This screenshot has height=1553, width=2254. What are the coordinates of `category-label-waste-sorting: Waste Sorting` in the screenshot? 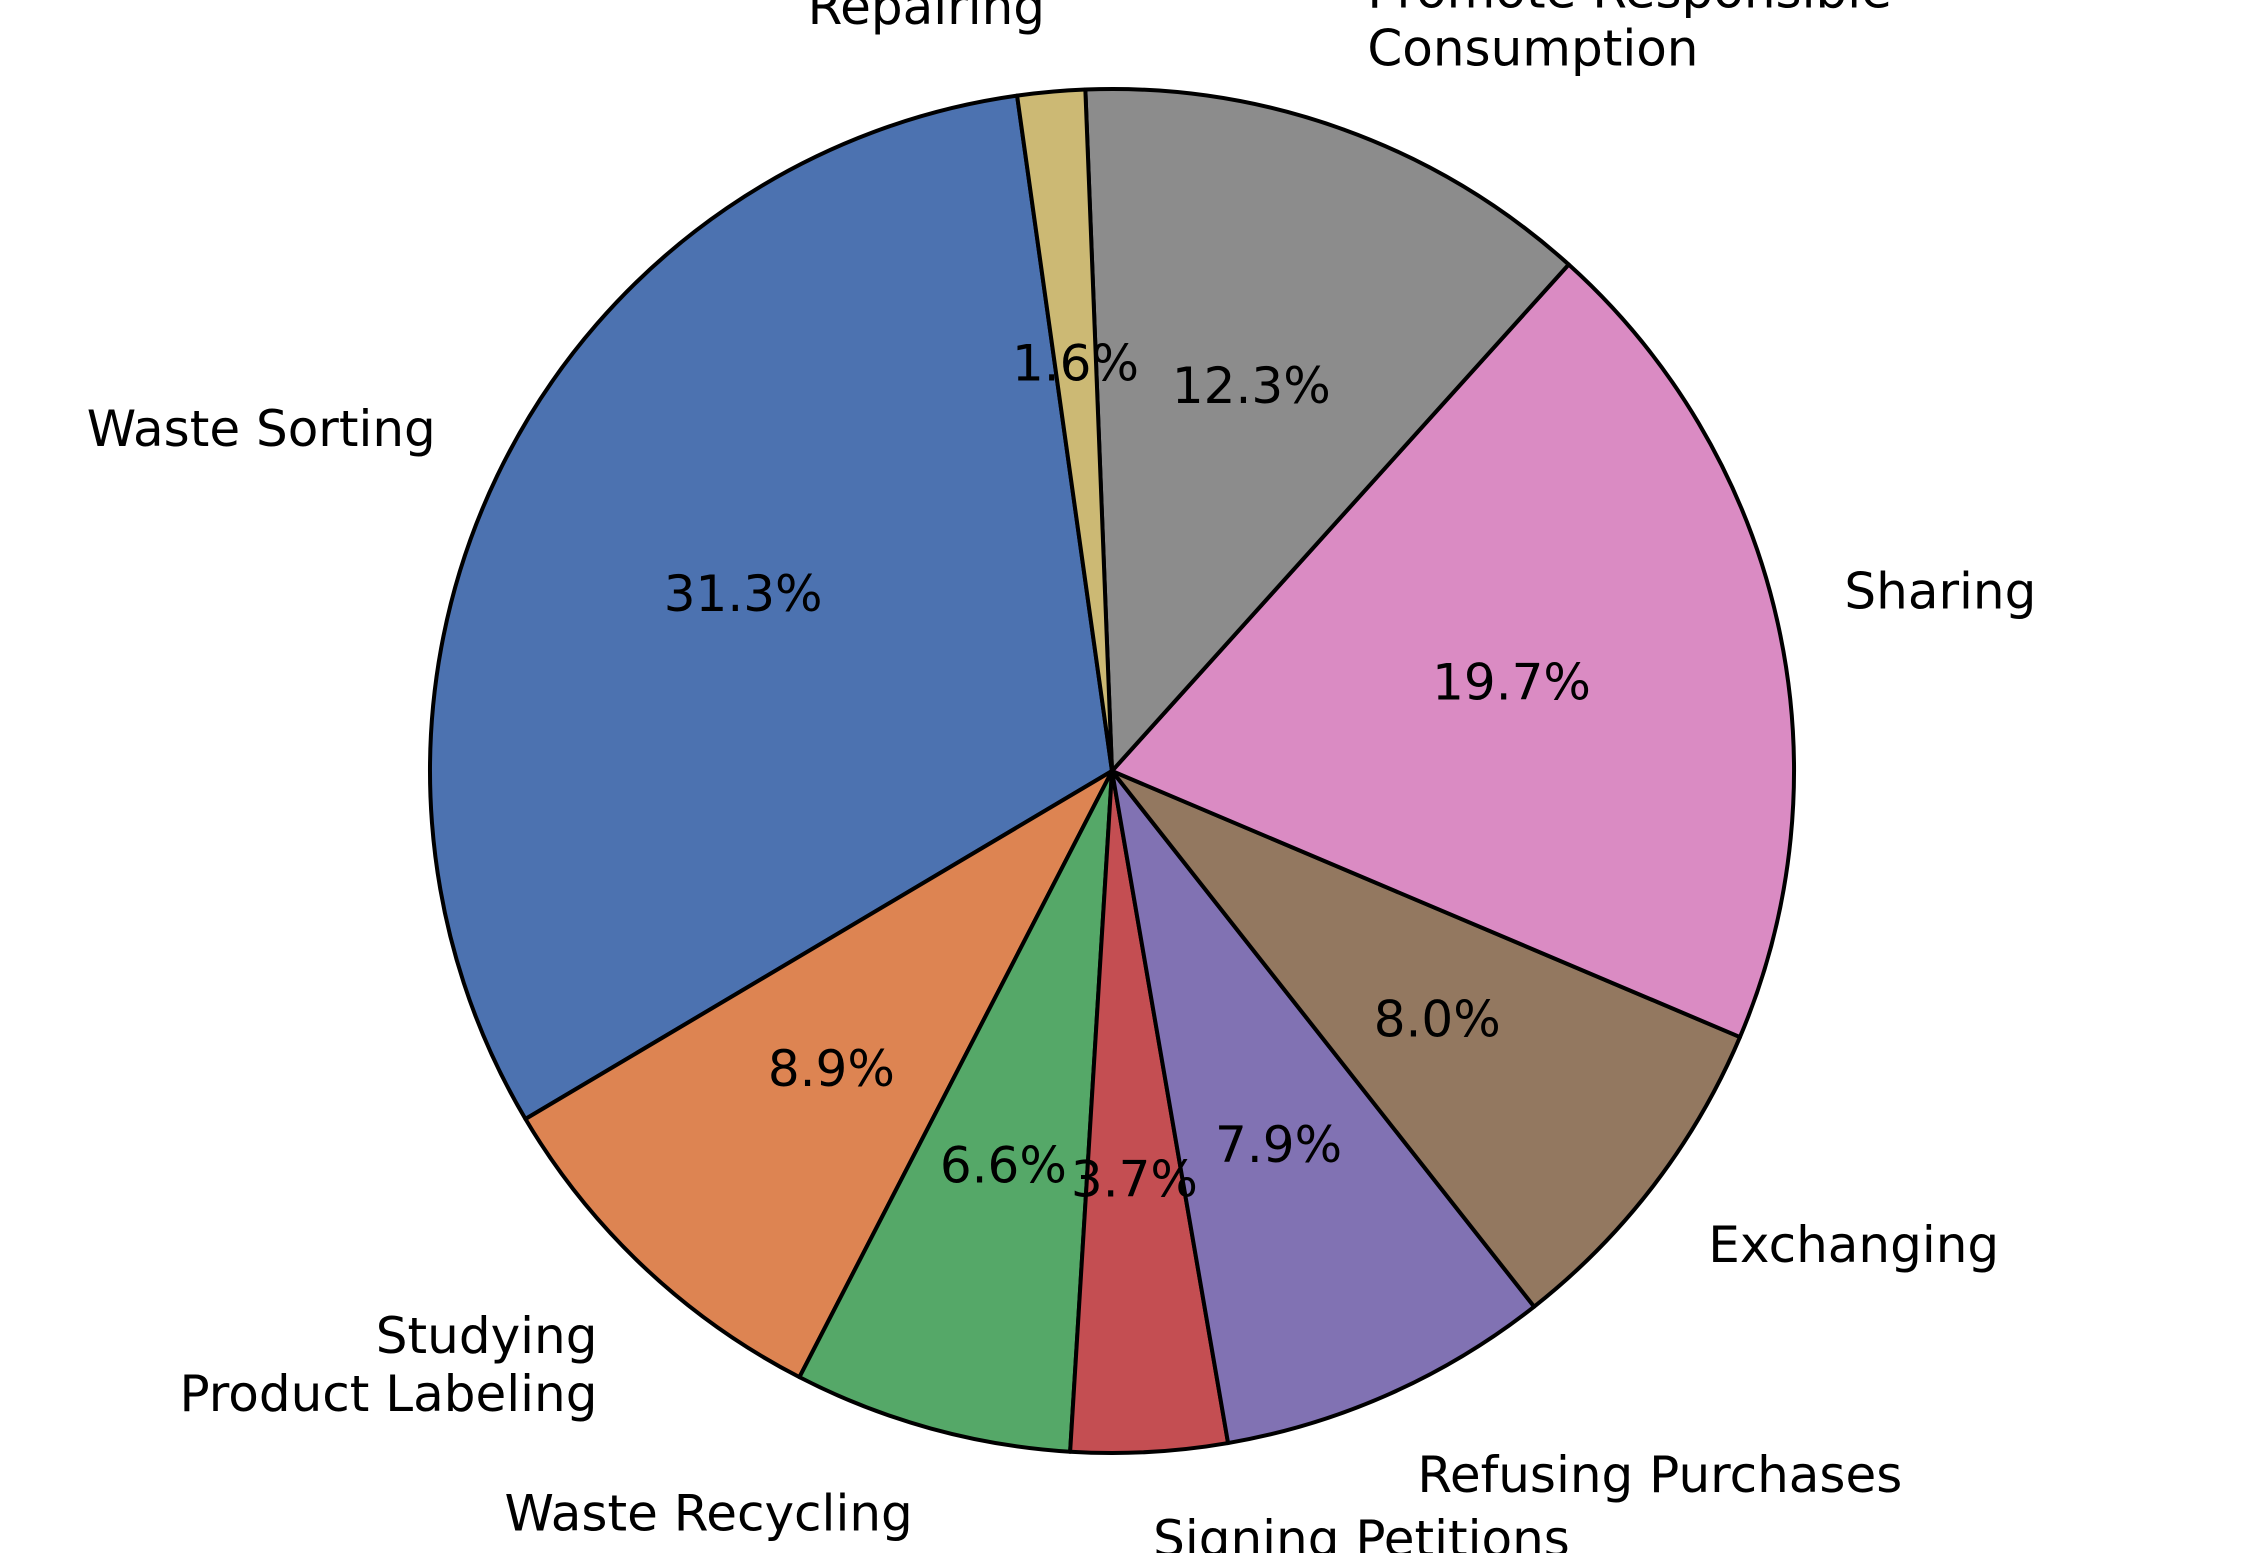 It's located at (261, 429).